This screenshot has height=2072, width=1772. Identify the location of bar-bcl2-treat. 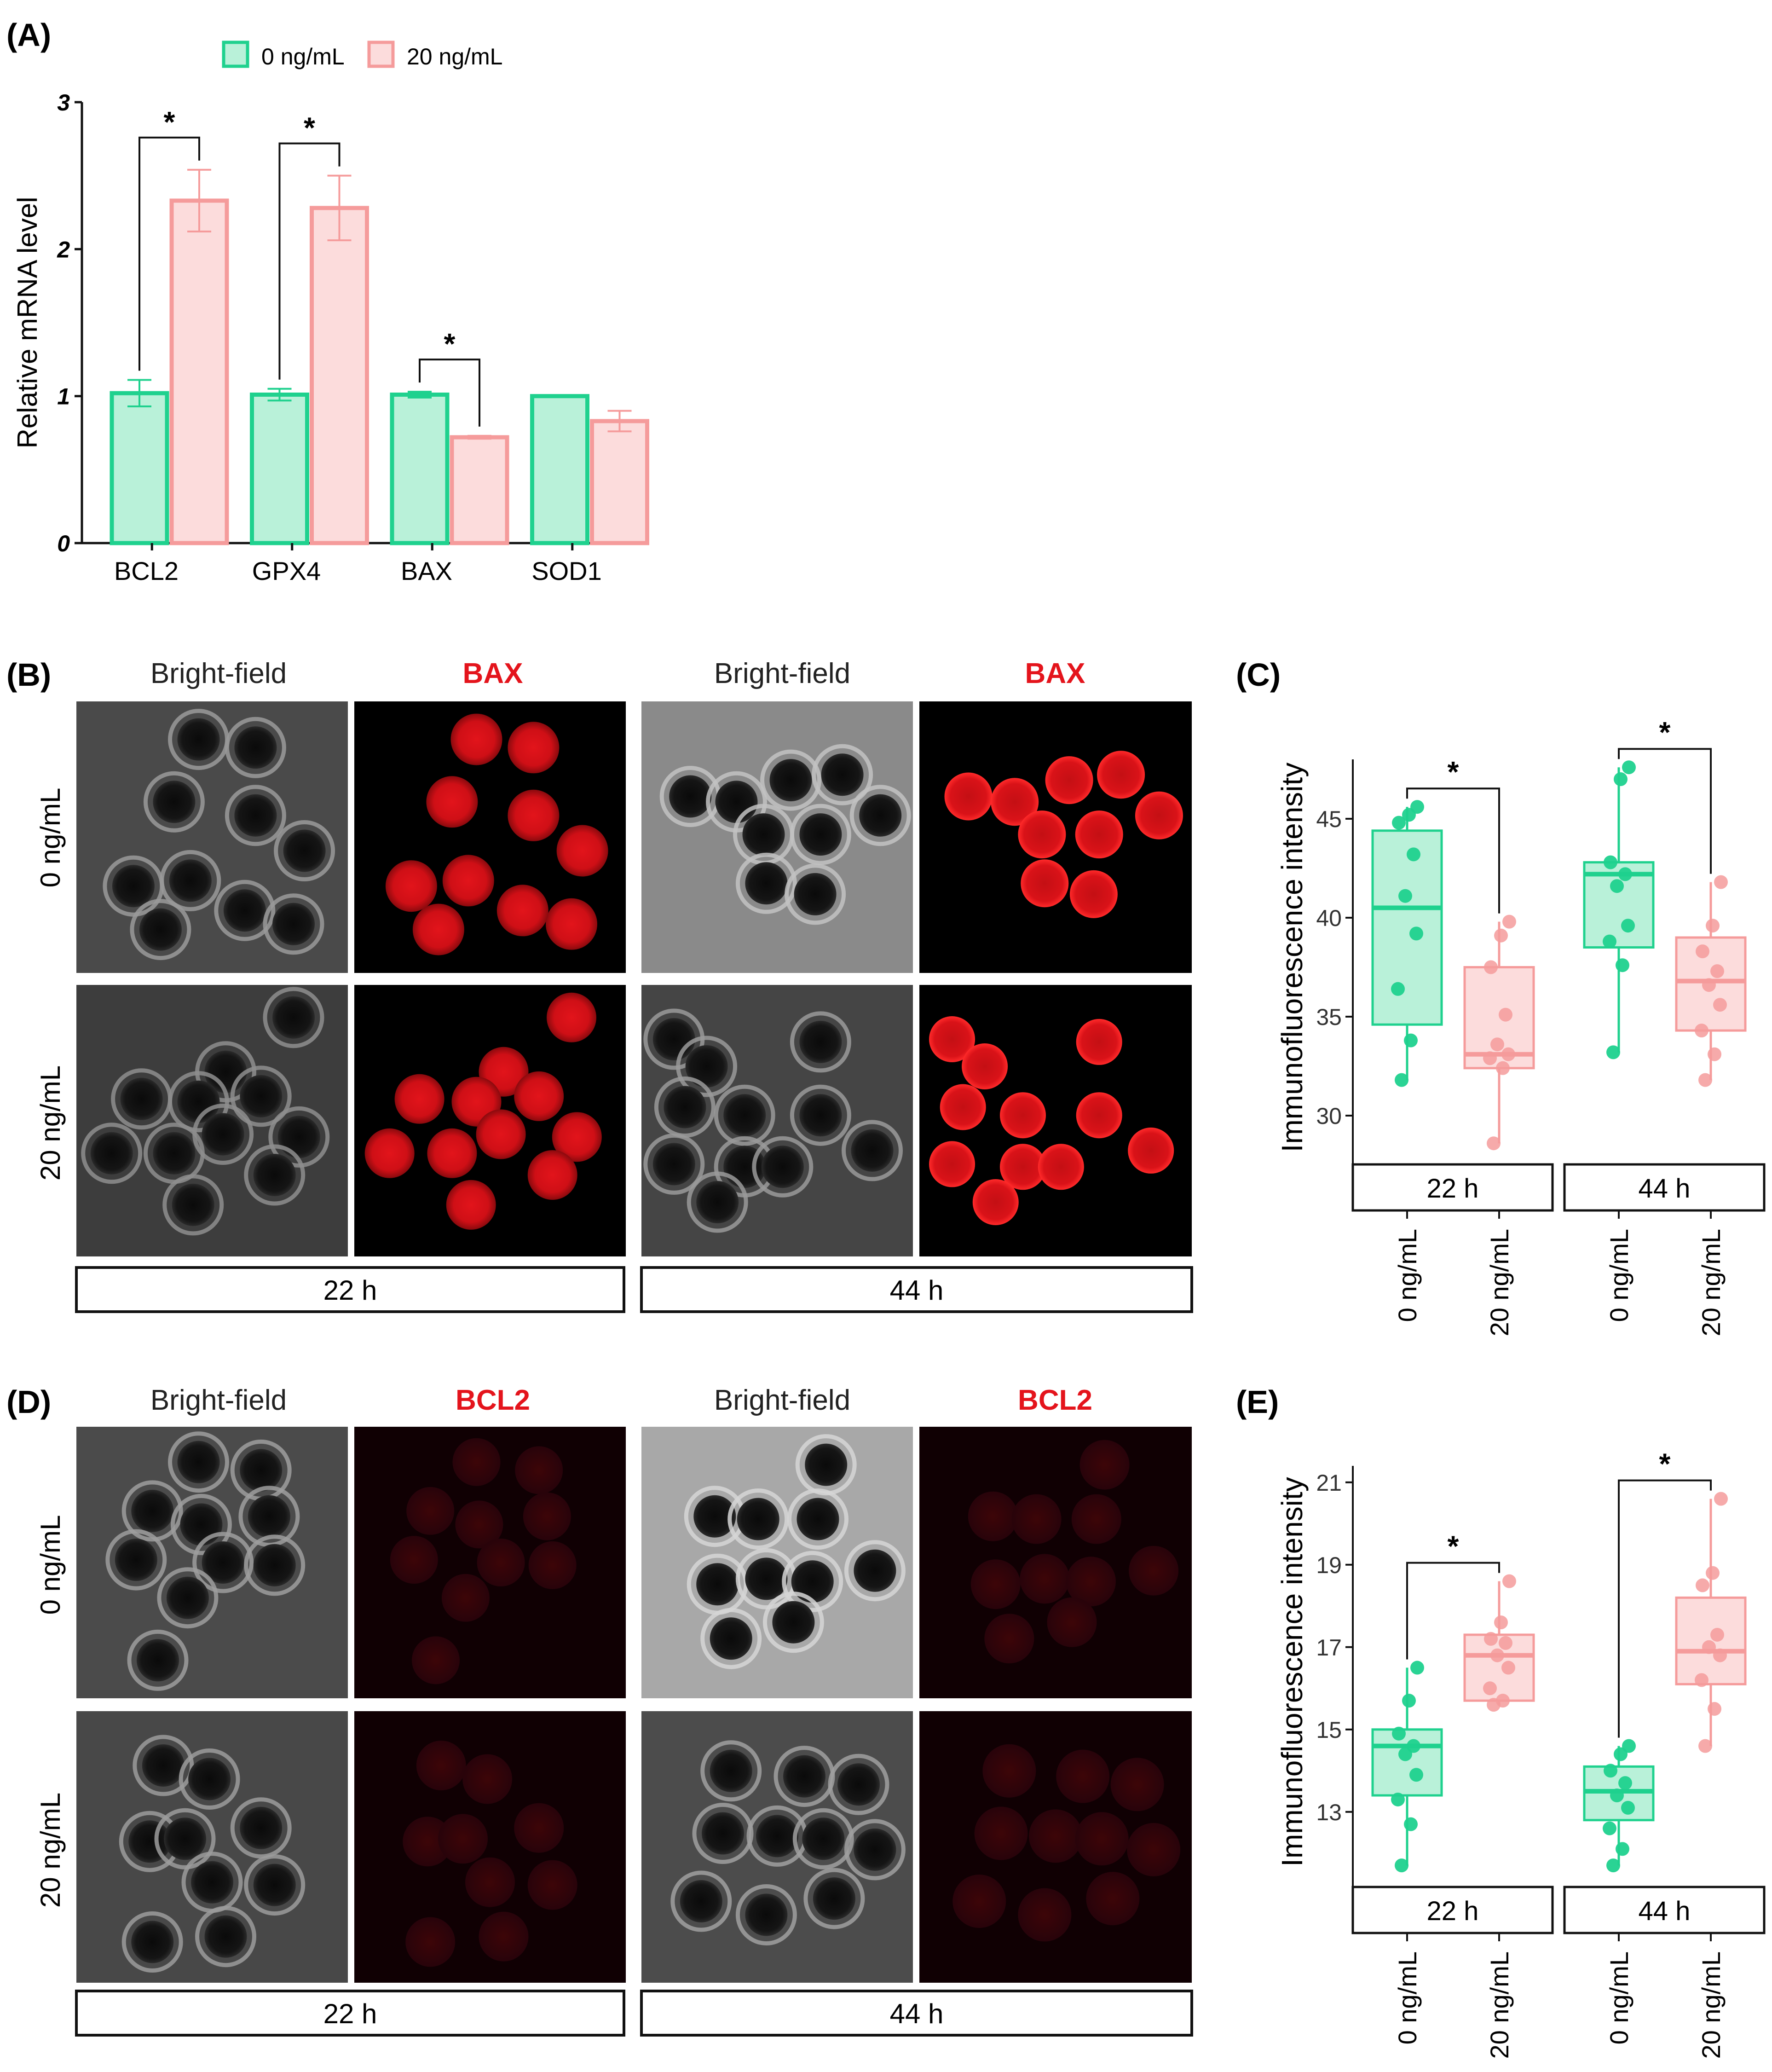
(199, 372).